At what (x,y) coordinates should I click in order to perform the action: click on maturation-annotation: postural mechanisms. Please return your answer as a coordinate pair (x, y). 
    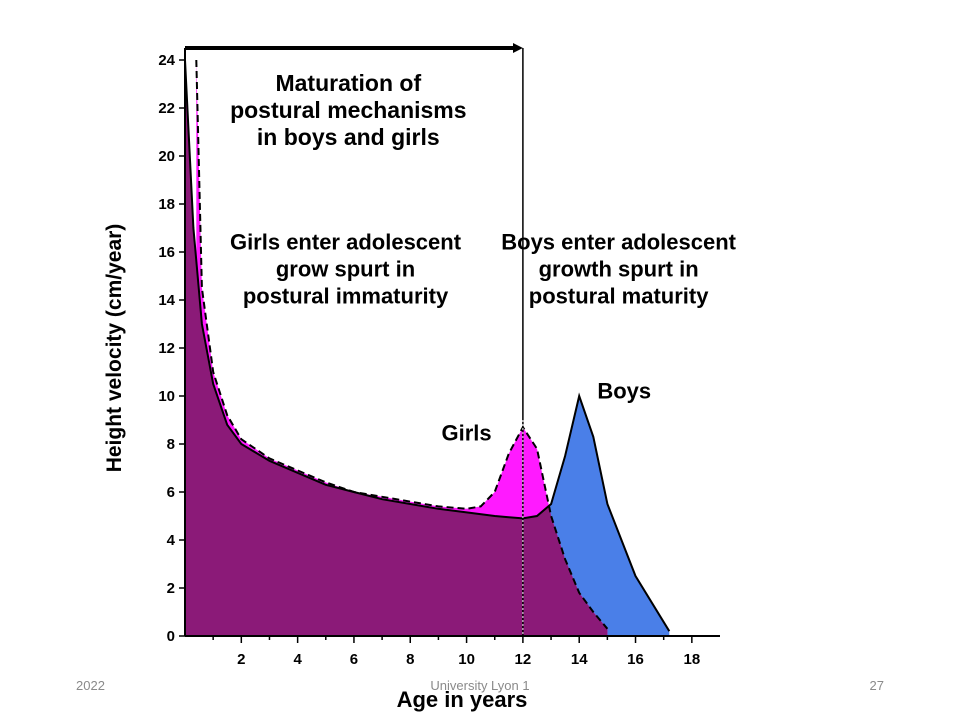
    Looking at the image, I should click on (348, 110).